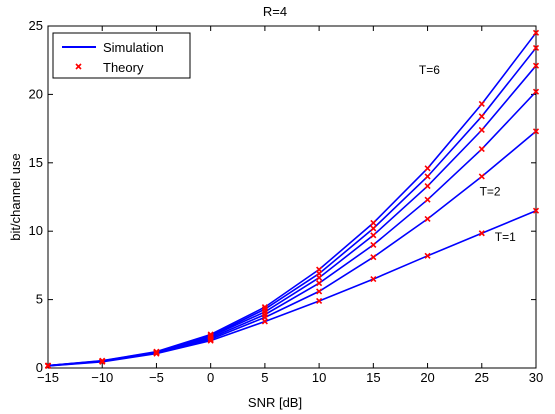  Describe the element at coordinates (133, 47) in the screenshot. I see `legend-label-simulation: Simulation` at that location.